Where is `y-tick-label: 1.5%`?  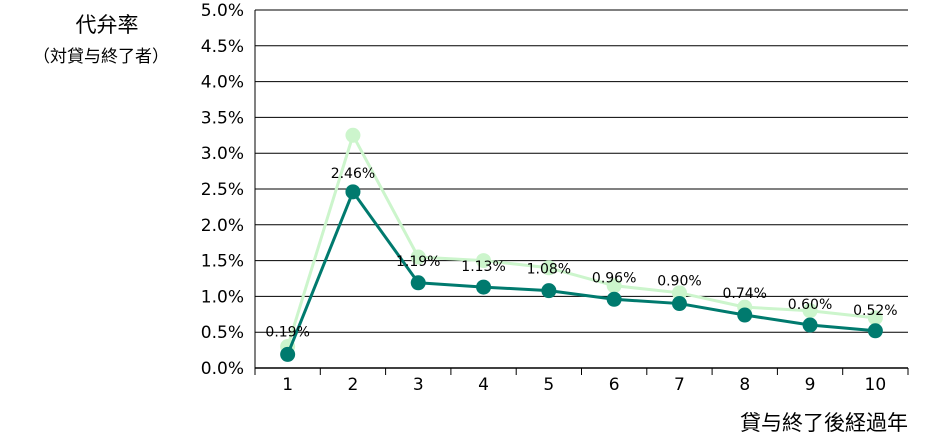
y-tick-label: 1.5% is located at coordinates (222, 262).